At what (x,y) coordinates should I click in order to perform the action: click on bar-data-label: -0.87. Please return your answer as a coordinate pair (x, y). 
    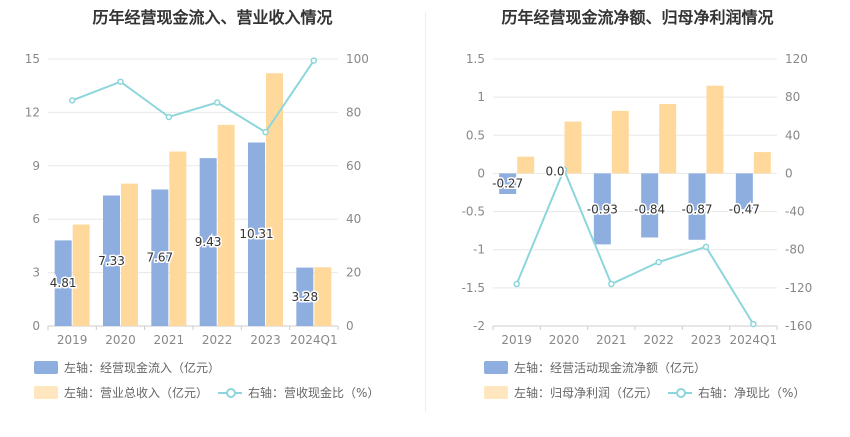
    Looking at the image, I should click on (696, 209).